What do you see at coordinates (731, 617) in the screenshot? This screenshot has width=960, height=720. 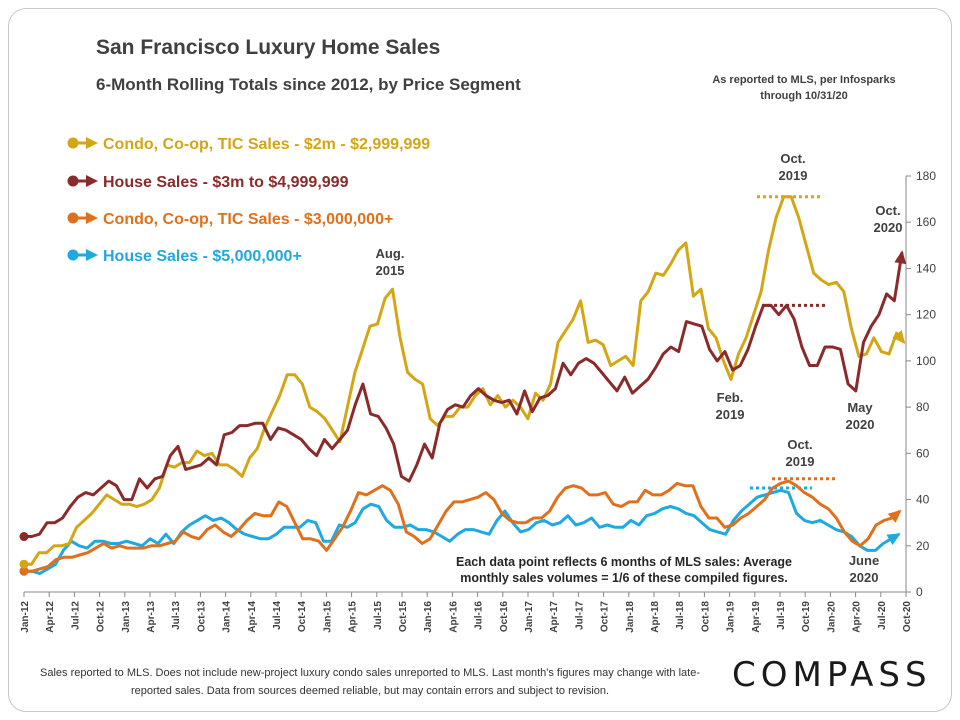 I see `x-tick-label: Jan-19` at bounding box center [731, 617].